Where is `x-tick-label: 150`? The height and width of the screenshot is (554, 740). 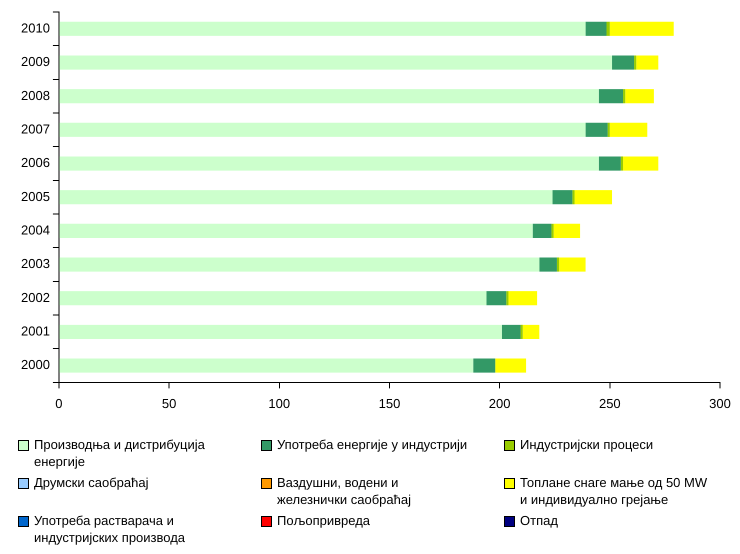 x-tick-label: 150 is located at coordinates (389, 403).